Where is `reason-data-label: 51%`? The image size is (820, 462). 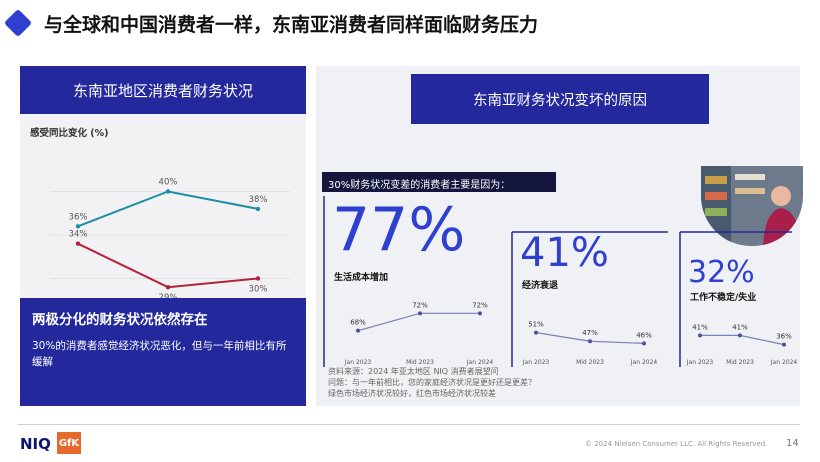 reason-data-label: 51% is located at coordinates (536, 325).